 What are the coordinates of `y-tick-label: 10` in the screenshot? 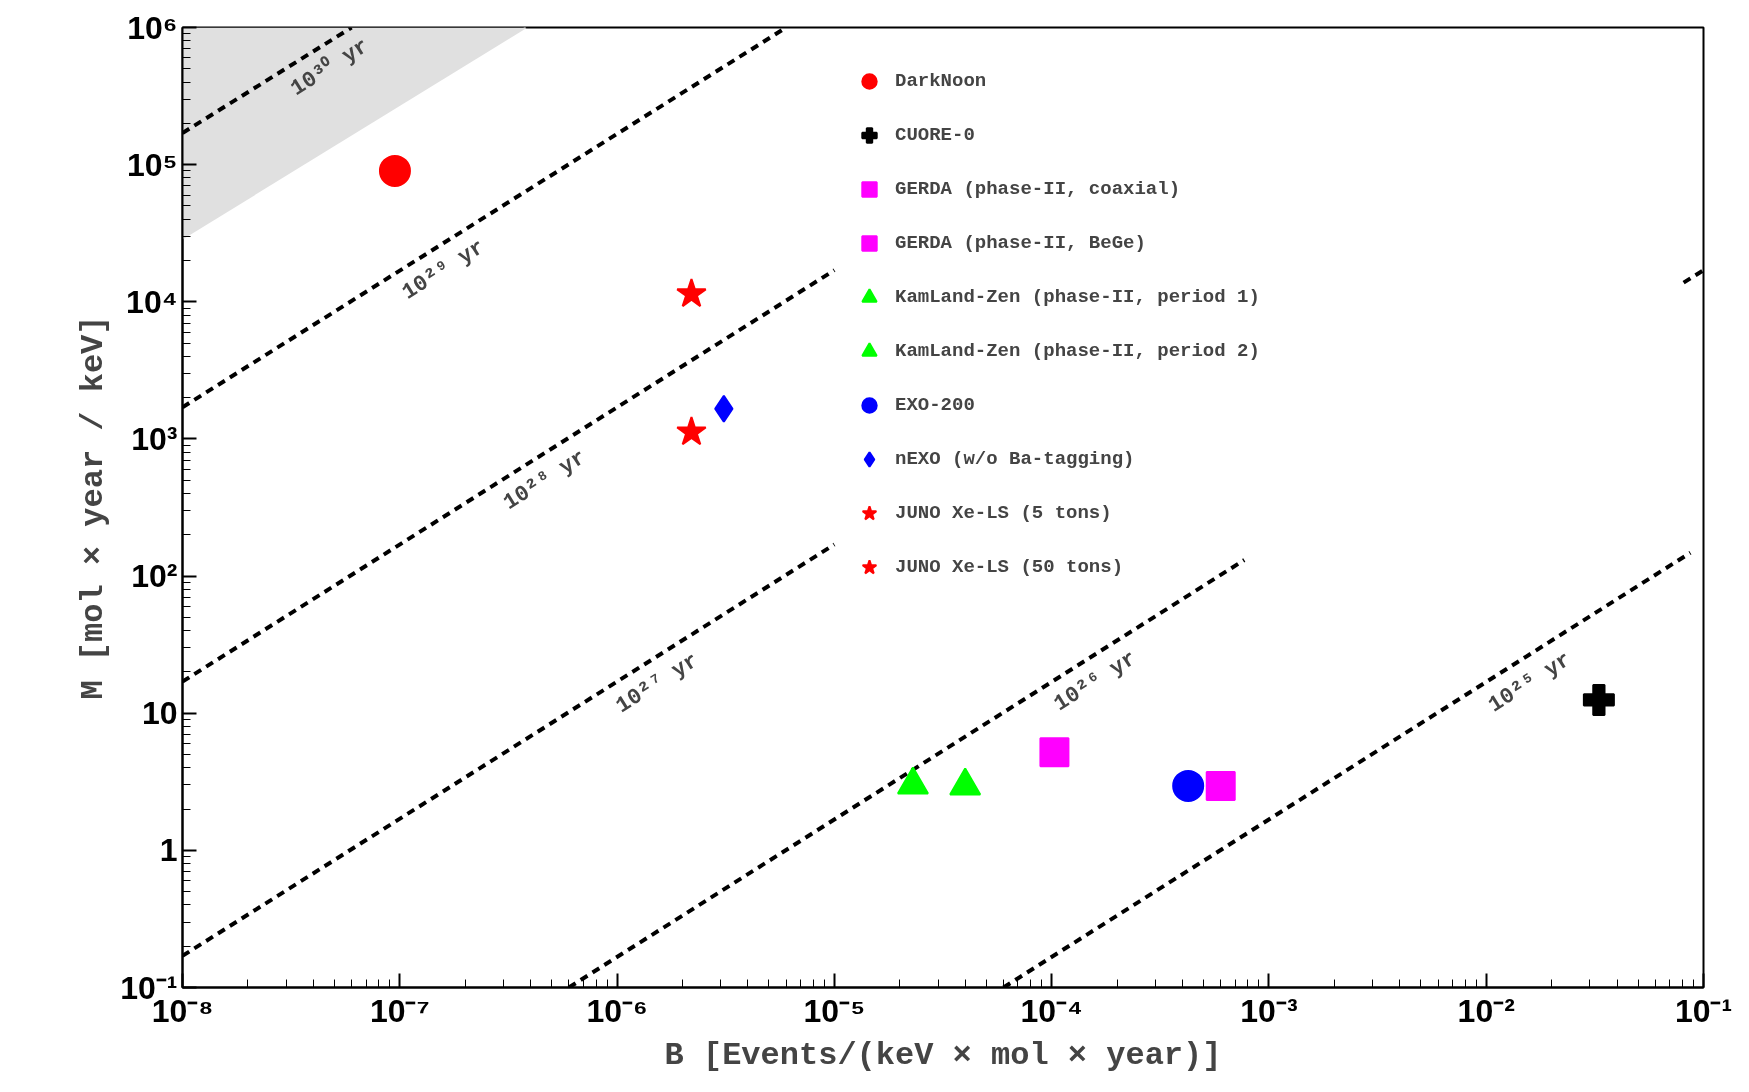 It's located at (159, 713).